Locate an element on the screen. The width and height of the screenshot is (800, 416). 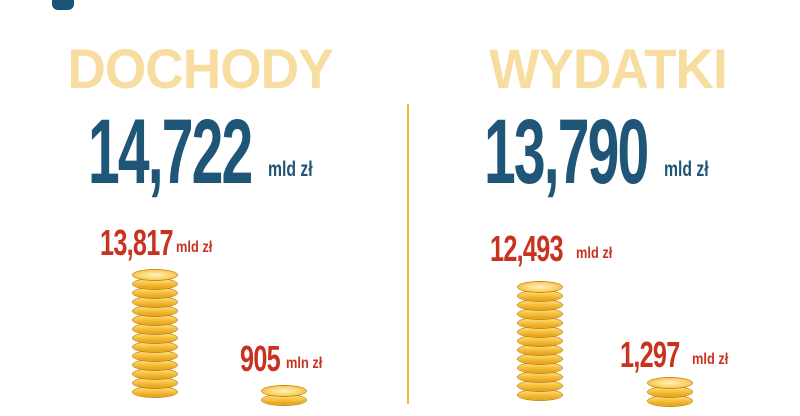
income-item-2: 905 mln zł is located at coordinates (281, 359).